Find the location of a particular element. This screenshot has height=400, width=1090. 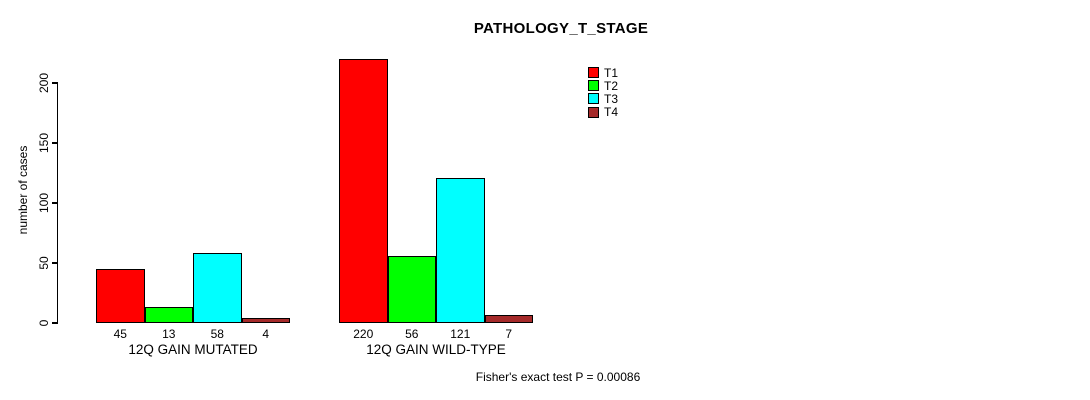

bar-count-label: 220 is located at coordinates (363, 334).